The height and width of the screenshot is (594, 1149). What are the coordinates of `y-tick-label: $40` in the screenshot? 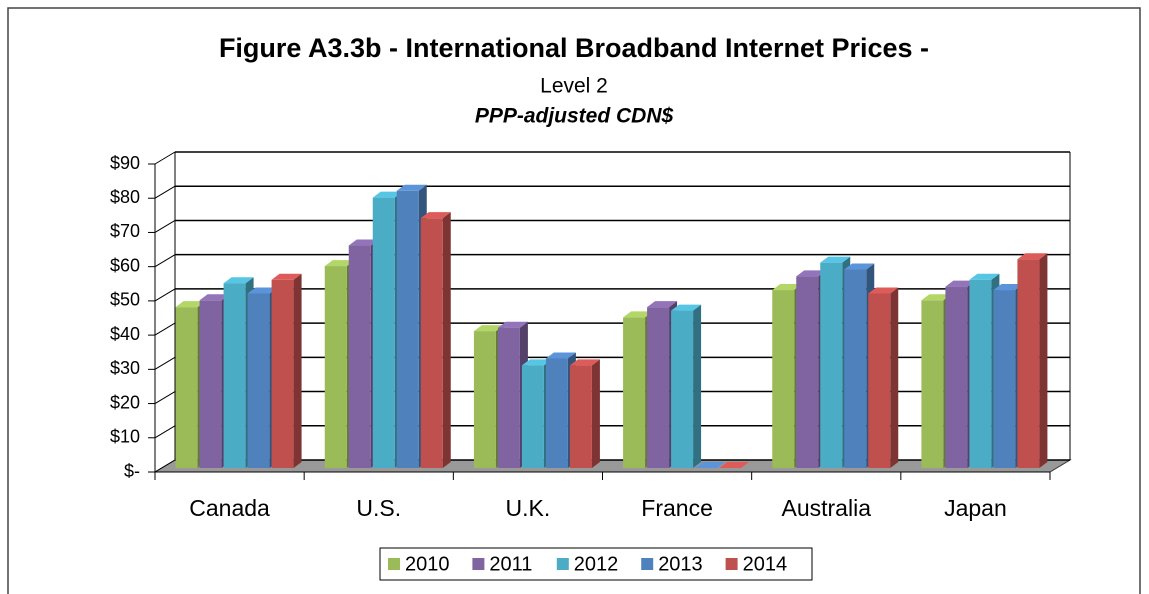 It's located at (125, 334).